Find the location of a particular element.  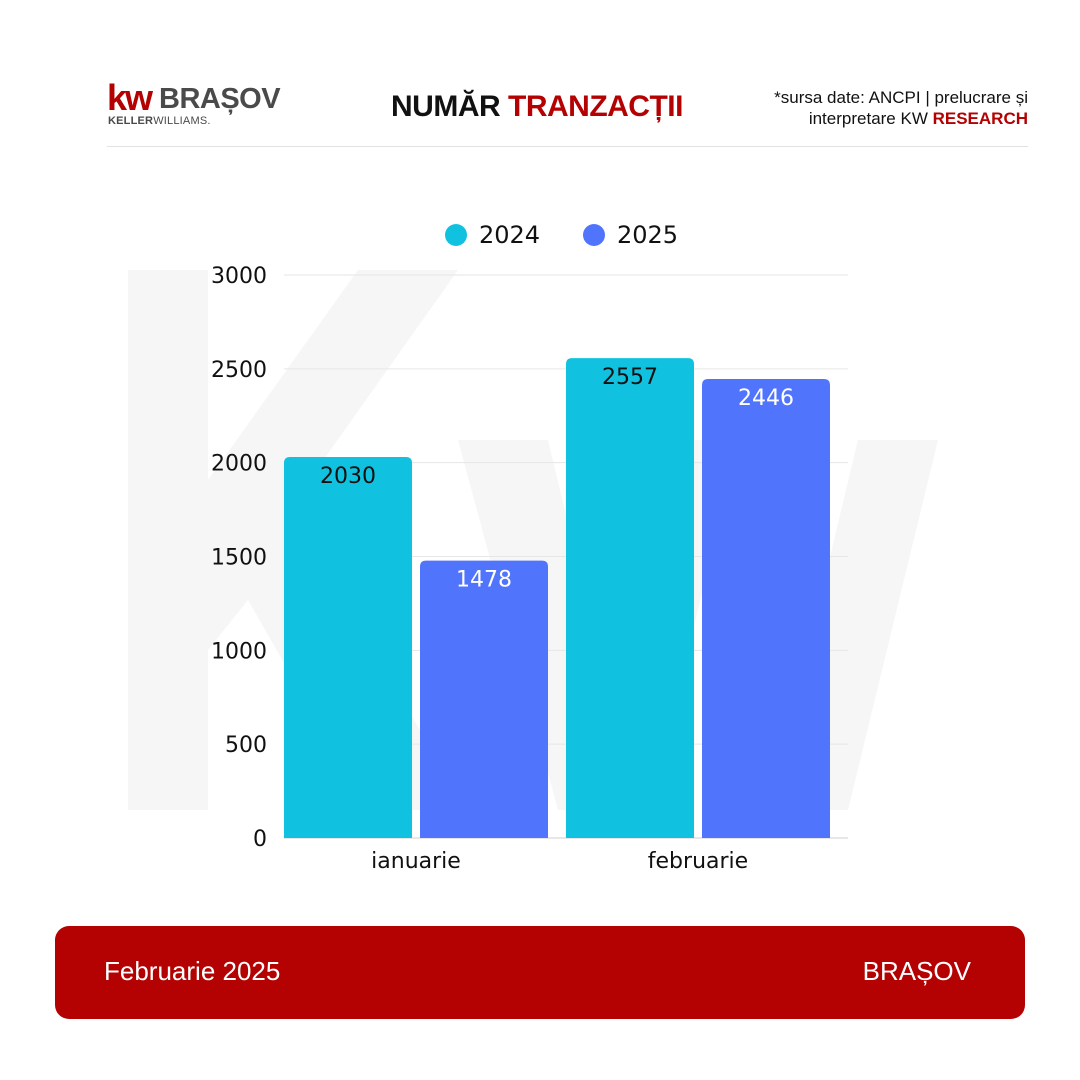

bar-ianuarie-2025 is located at coordinates (484, 699).